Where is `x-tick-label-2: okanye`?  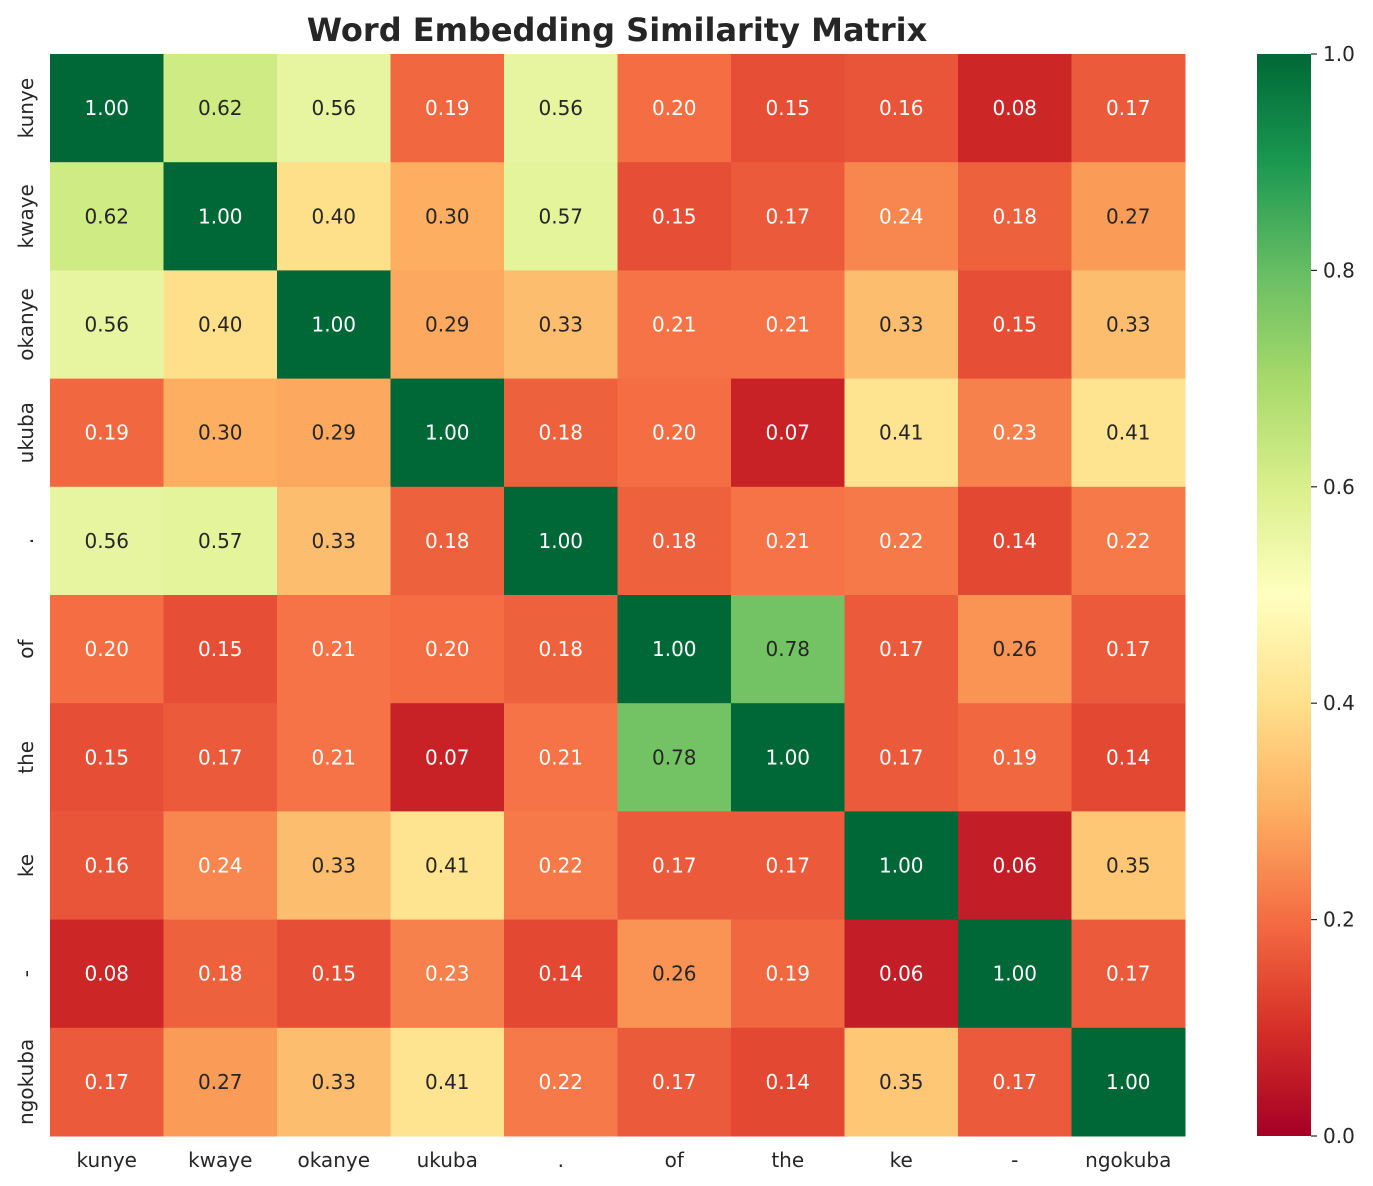
x-tick-label-2: okanye is located at coordinates (333, 1160).